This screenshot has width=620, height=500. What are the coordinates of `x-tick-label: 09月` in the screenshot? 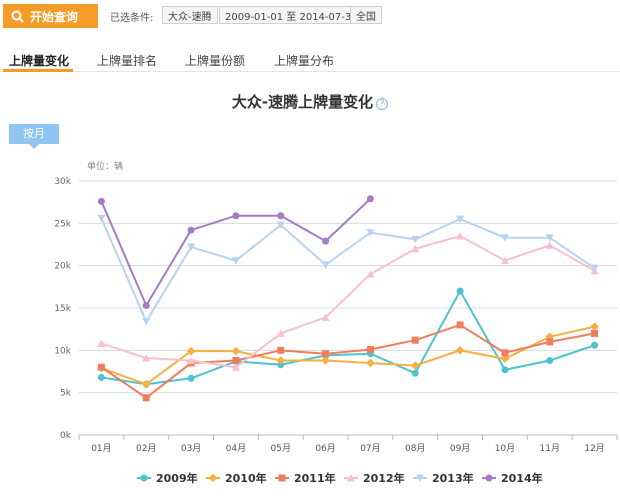 It's located at (460, 448).